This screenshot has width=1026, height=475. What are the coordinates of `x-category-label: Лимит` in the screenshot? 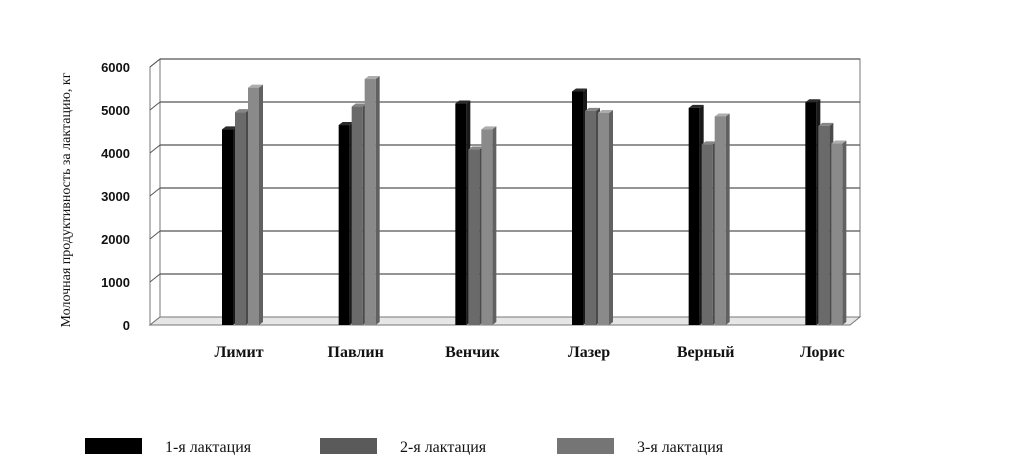 It's located at (238, 352).